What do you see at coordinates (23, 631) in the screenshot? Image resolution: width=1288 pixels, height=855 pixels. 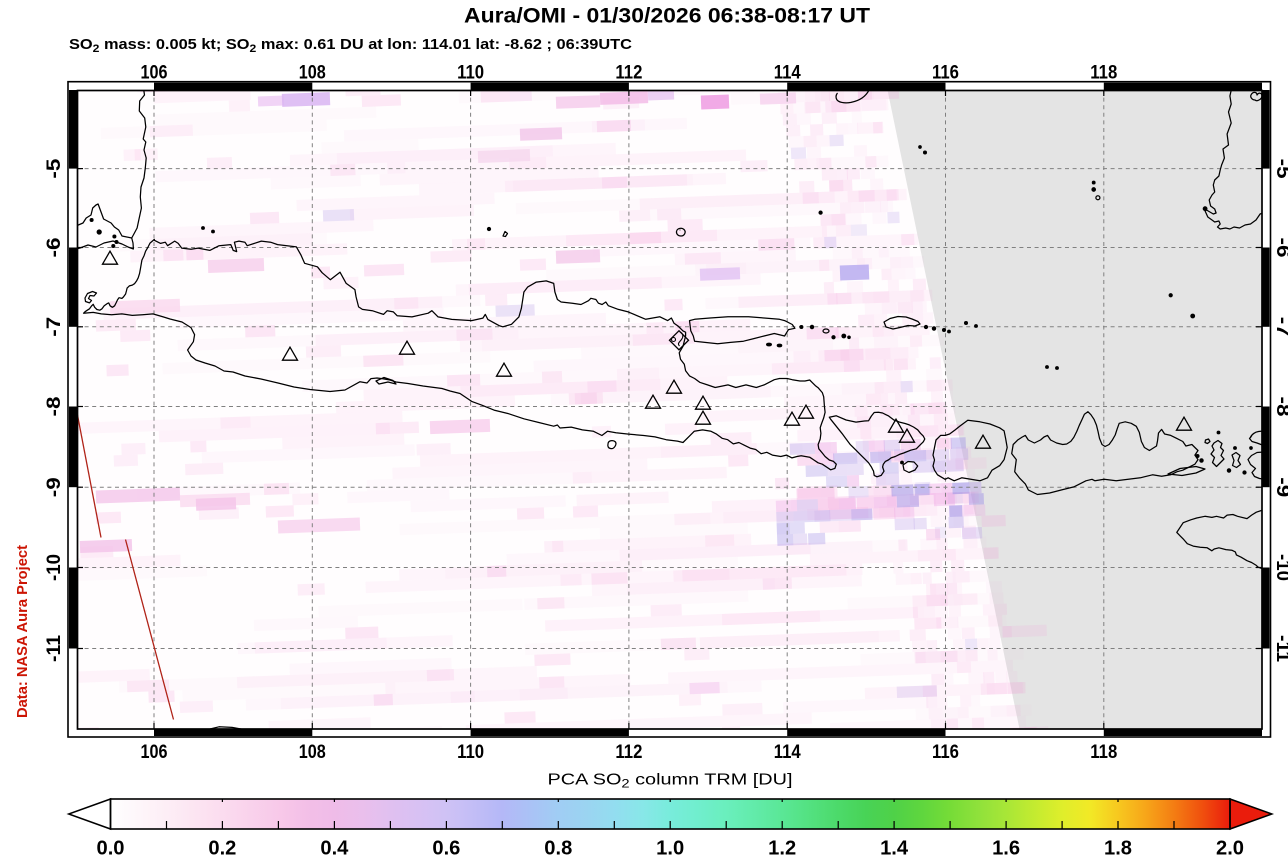 I see `svg-text: Data: NASA Aura Project` at bounding box center [23, 631].